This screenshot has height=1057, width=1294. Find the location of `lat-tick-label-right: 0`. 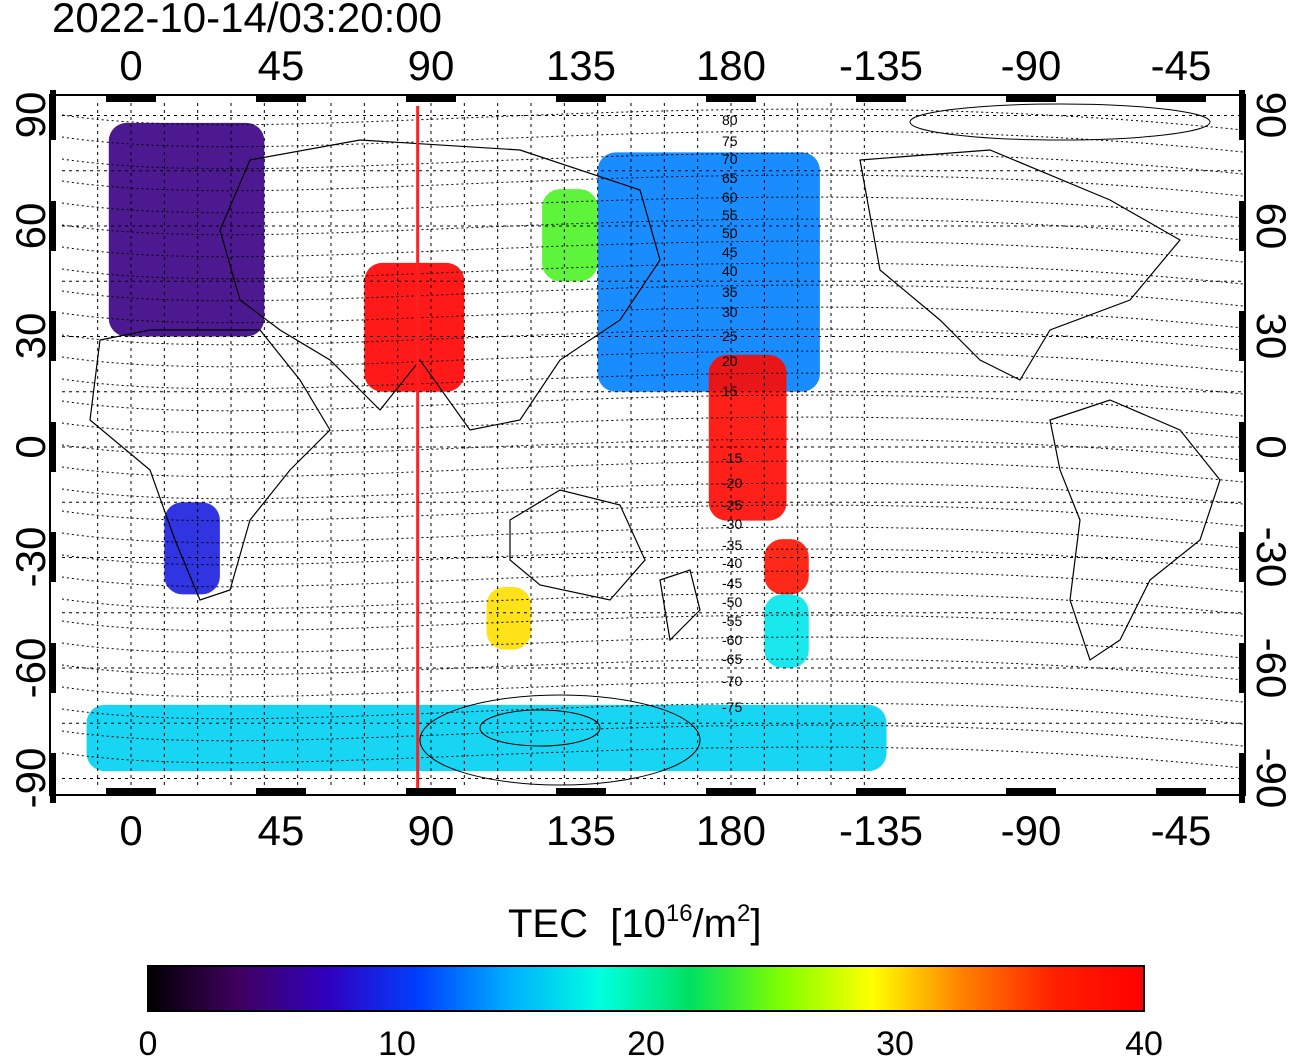

lat-tick-label-right: 0 is located at coordinates (1271, 446).